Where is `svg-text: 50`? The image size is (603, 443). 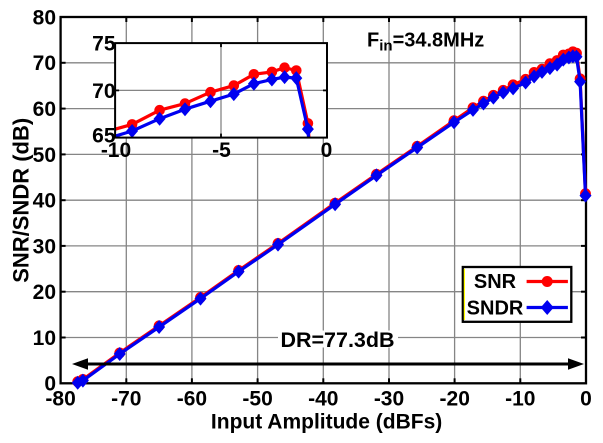 svg-text: 50 is located at coordinates (44, 155).